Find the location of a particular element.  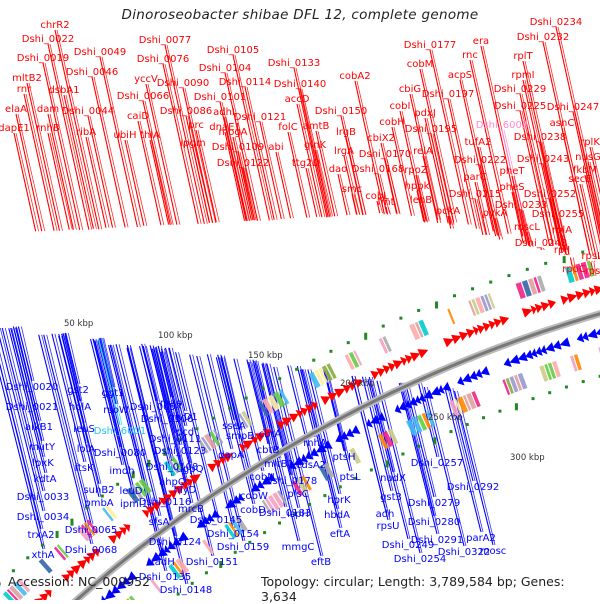

reverse-gene-label-leader is located at coordinates (230, 393).